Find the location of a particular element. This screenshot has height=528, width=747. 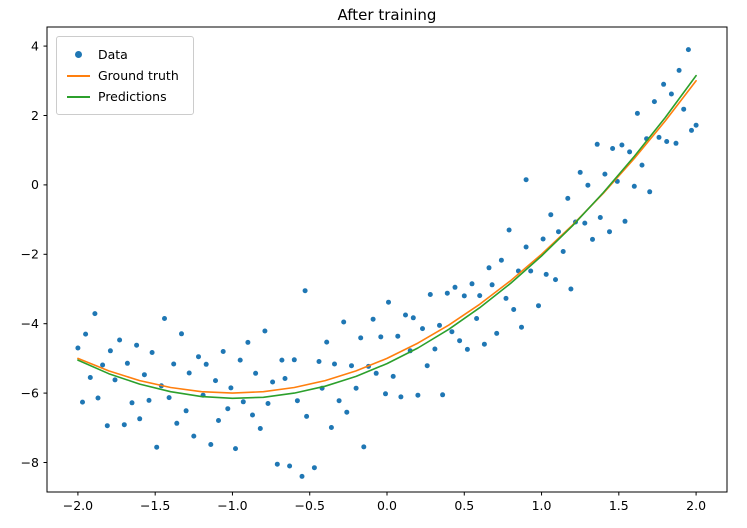

legend-item-predictions: Predictions is located at coordinates (121, 96).